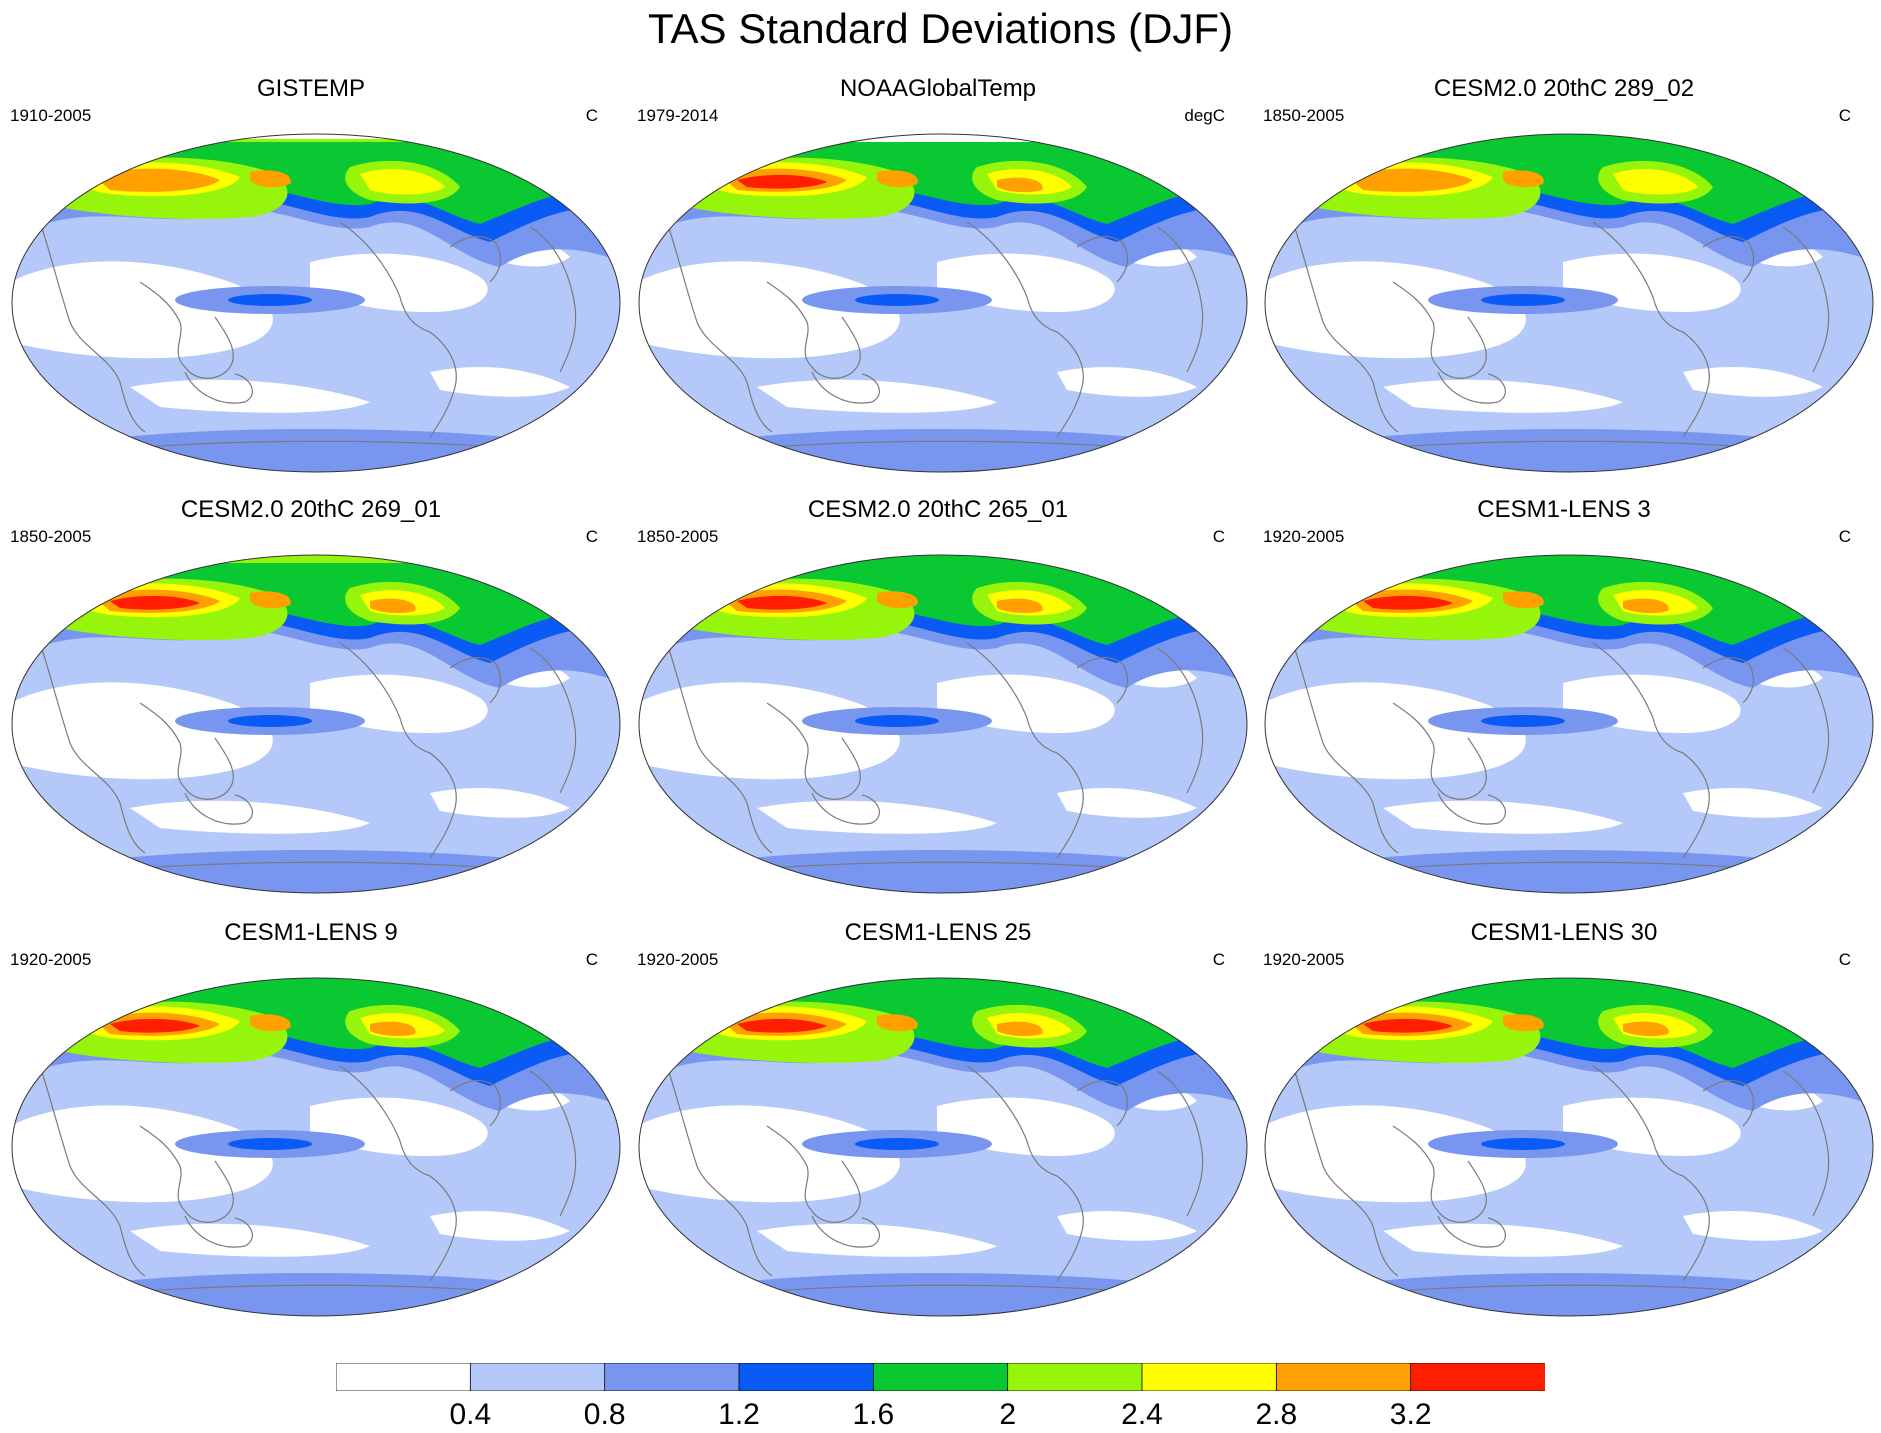 The height and width of the screenshot is (1433, 1881). I want to click on colorbar-tick-label: 2, so click(1007, 1414).